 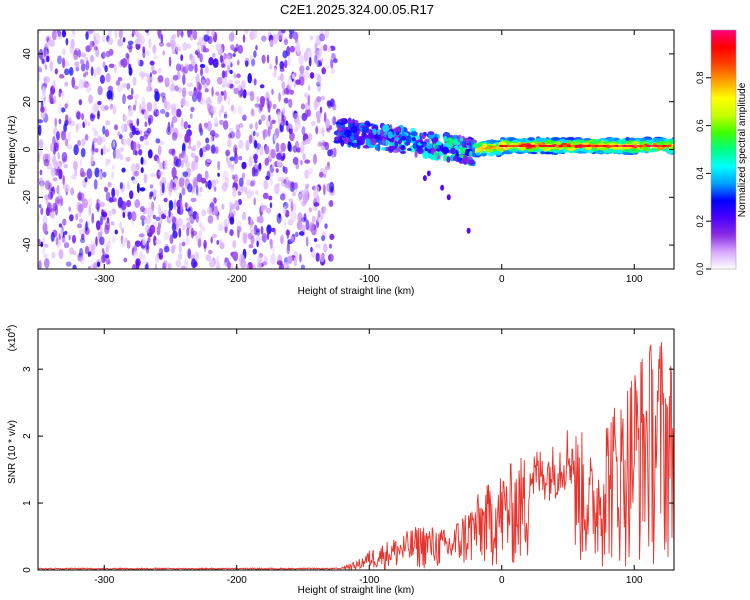 What do you see at coordinates (27, 436) in the screenshot?
I see `y-tick-label: 2` at bounding box center [27, 436].